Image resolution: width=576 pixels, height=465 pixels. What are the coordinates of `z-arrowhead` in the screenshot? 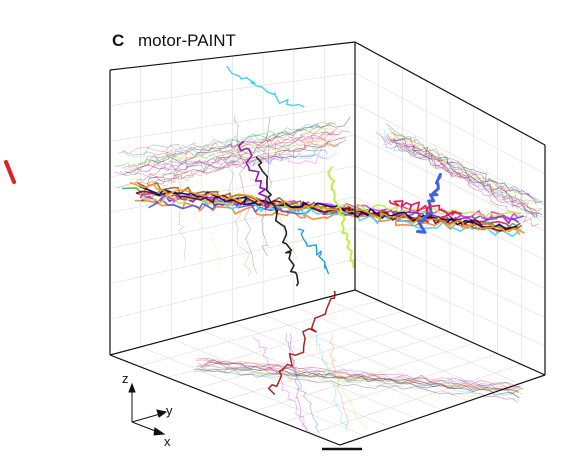 It's located at (132, 387).